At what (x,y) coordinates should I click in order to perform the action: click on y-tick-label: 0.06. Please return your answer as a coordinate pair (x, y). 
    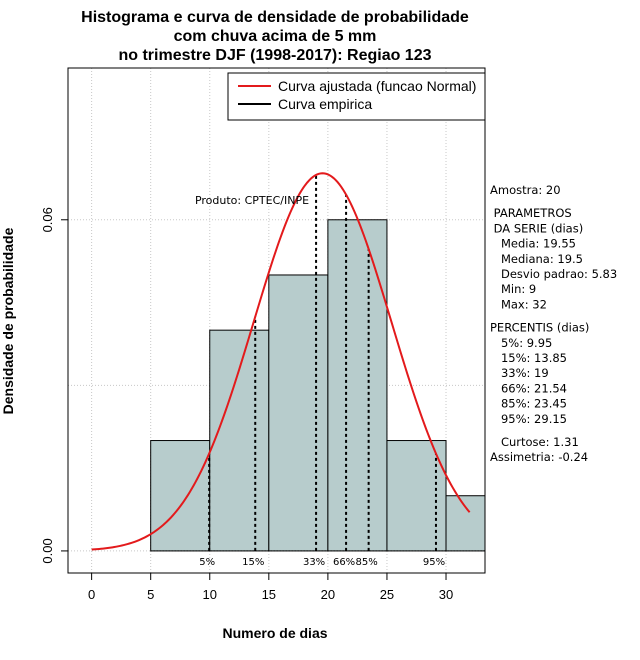
    Looking at the image, I should click on (47, 219).